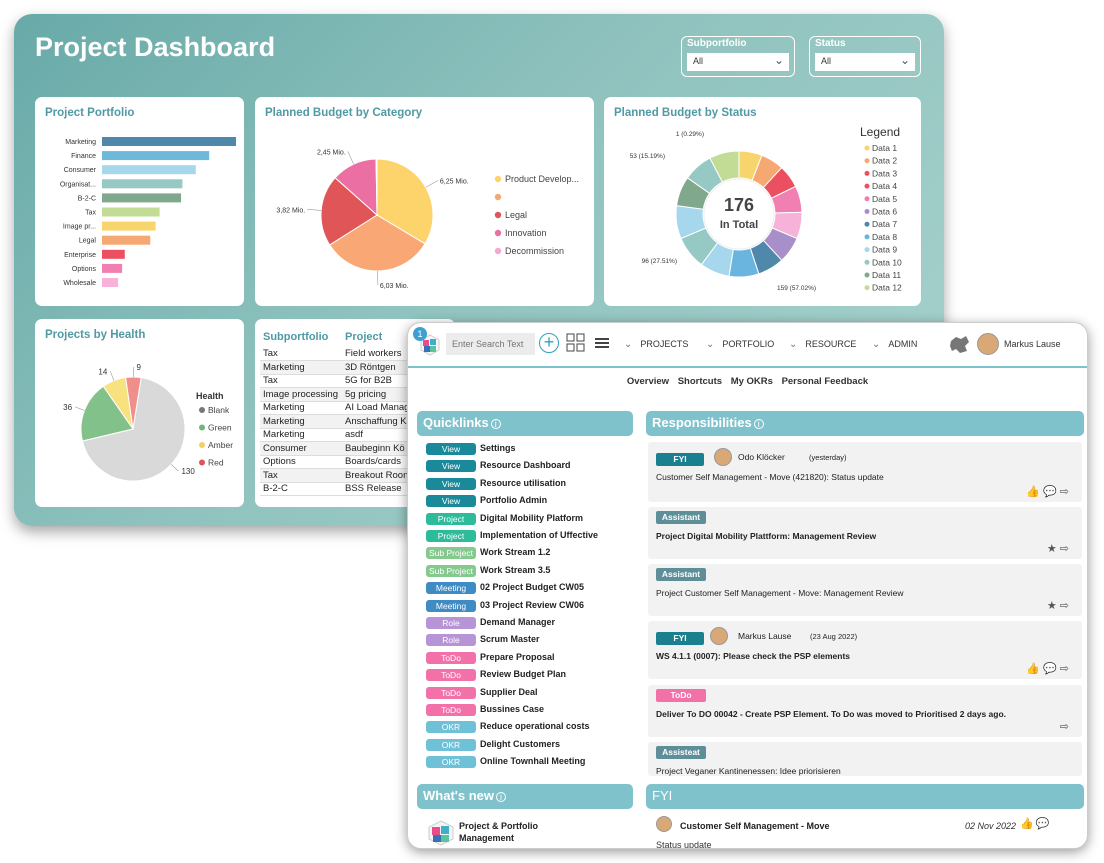 The width and height of the screenshot is (1104, 863). What do you see at coordinates (420, 334) in the screenshot?
I see `notification-badge: 1` at bounding box center [420, 334].